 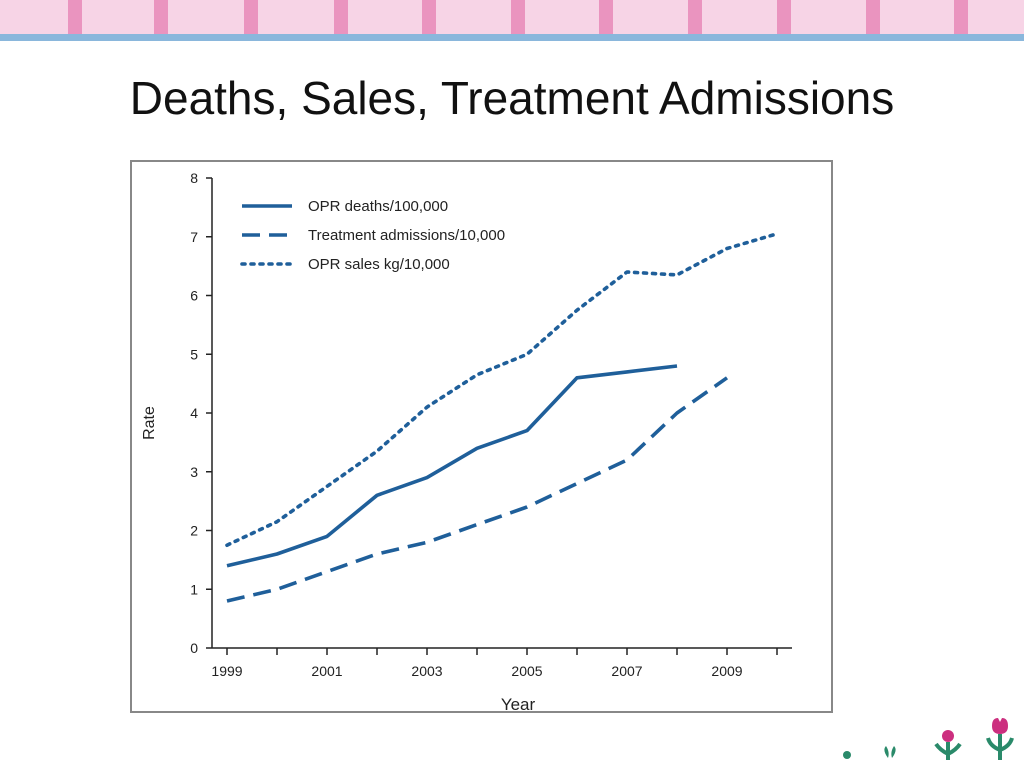 I want to click on y-tick-label: 7, so click(x=194, y=237).